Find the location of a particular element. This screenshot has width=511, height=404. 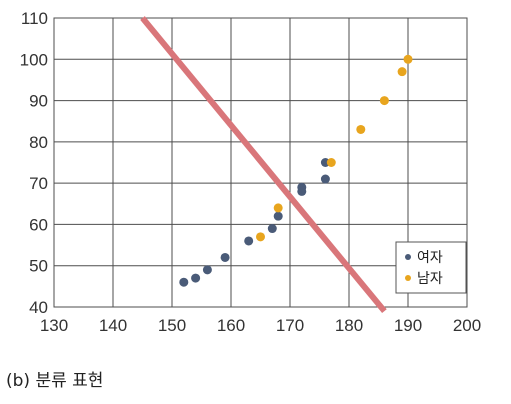

y-tick-label: 60 is located at coordinates (38, 224).